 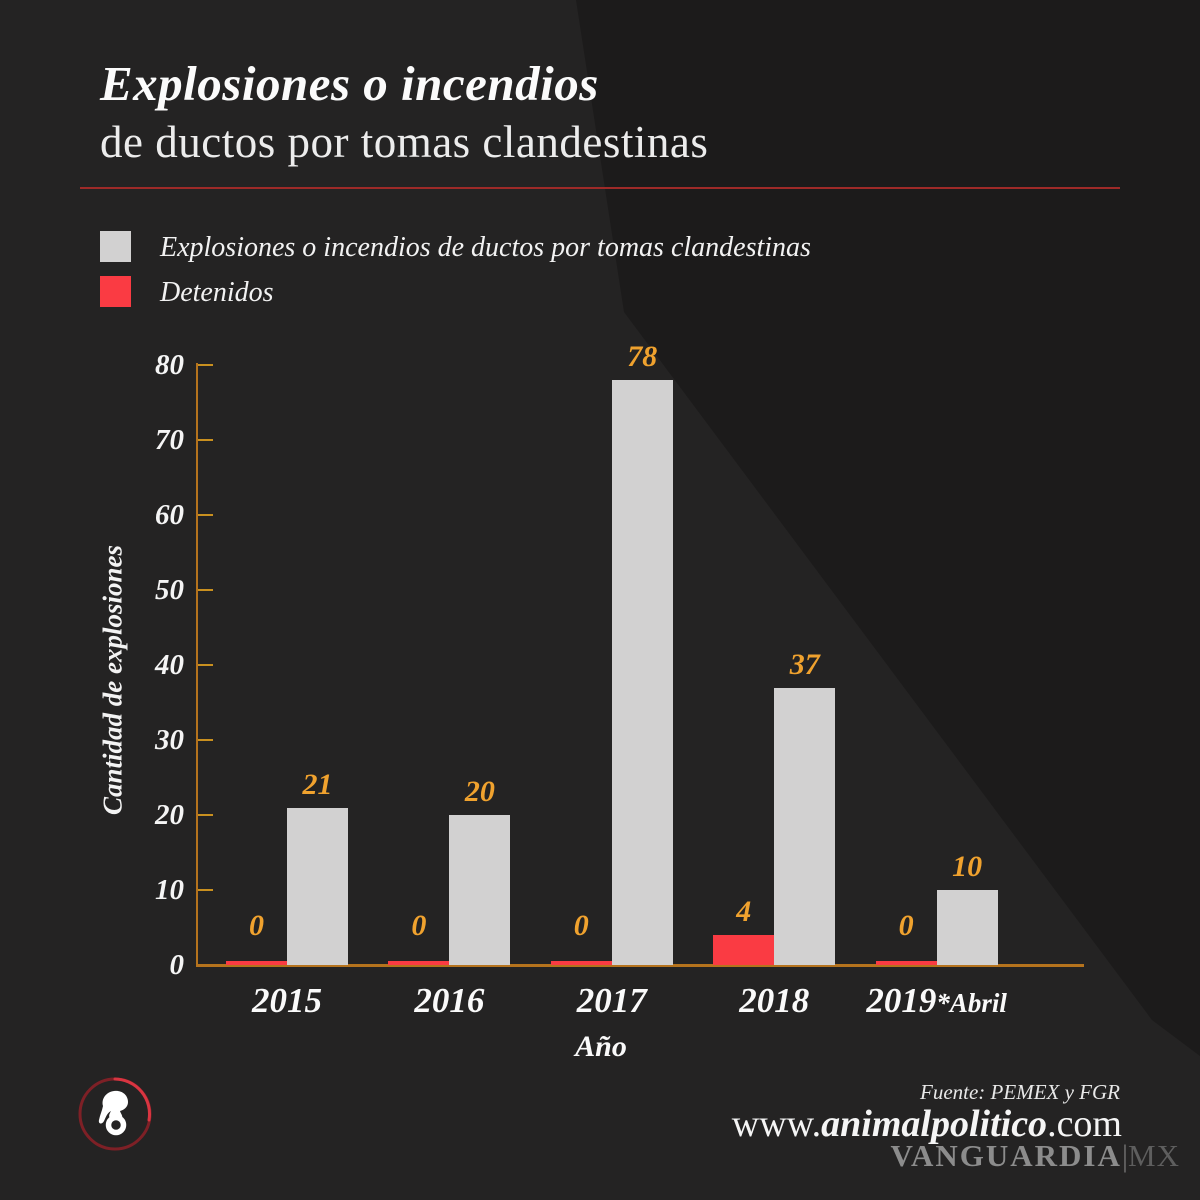 I want to click on bar-detenidos-2016-value-label: 0, so click(x=419, y=925).